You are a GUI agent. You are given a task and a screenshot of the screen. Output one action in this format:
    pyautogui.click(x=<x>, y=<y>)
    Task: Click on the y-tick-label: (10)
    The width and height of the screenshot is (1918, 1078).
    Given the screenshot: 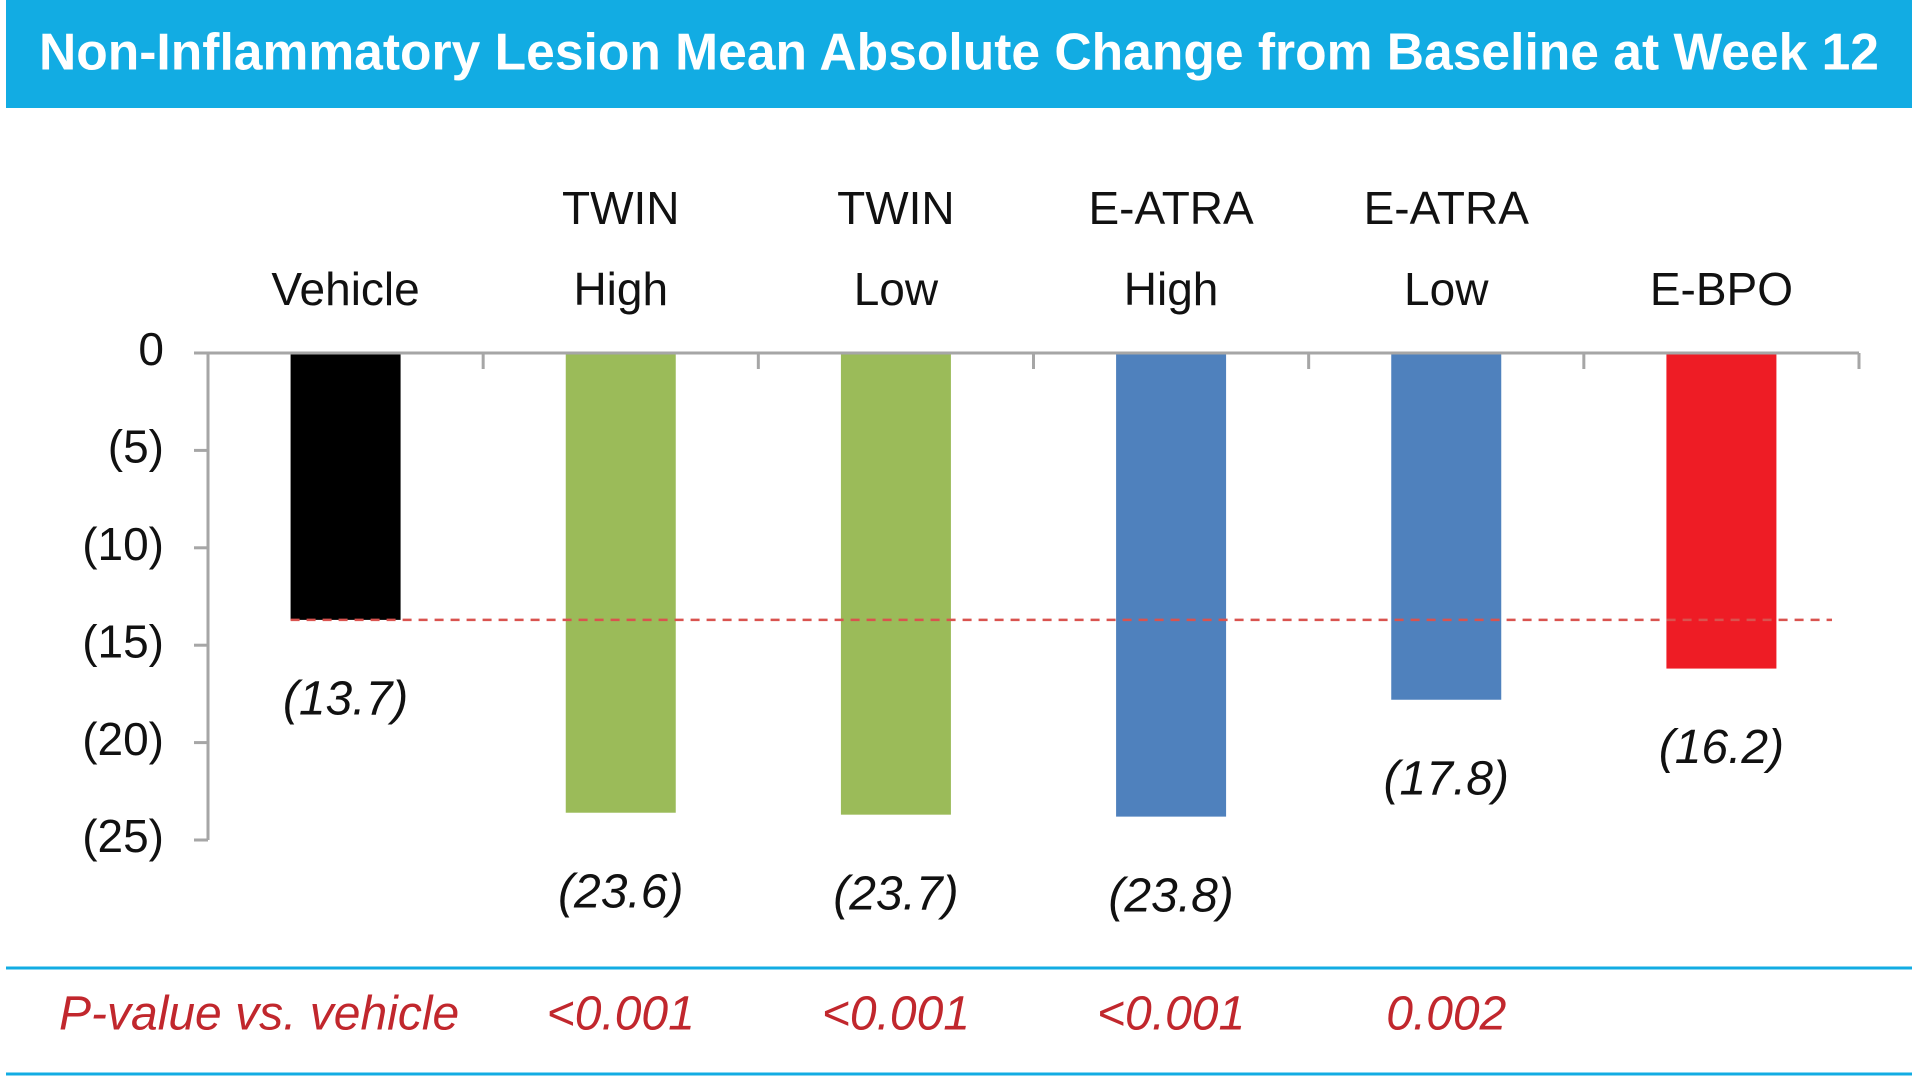 What is the action you would take?
    pyautogui.click(x=123, y=544)
    